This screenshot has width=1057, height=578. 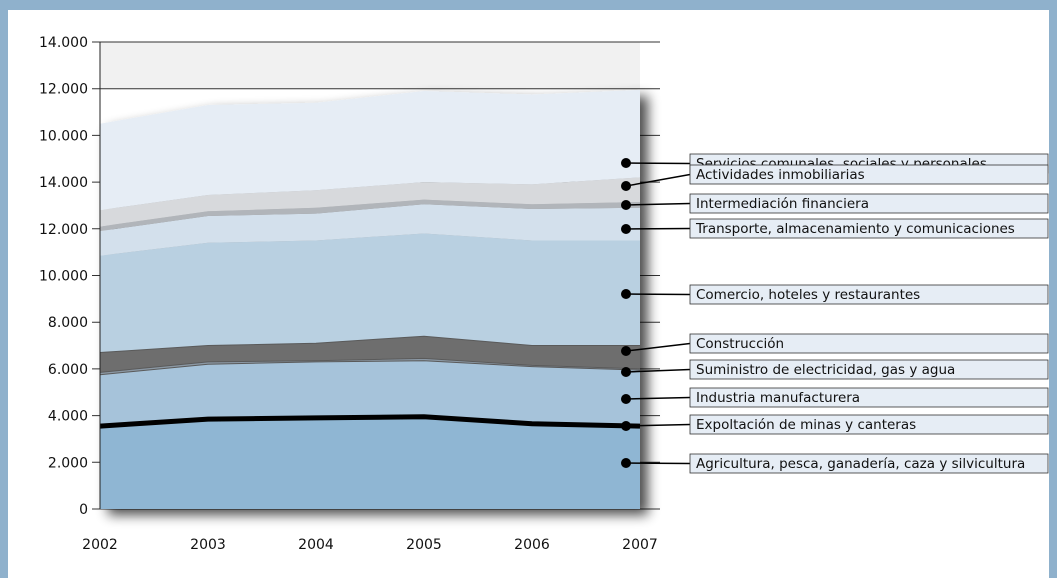 I want to click on x-tick-labels: 2002 2003 2004 2005 2006 2007, so click(x=370, y=545).